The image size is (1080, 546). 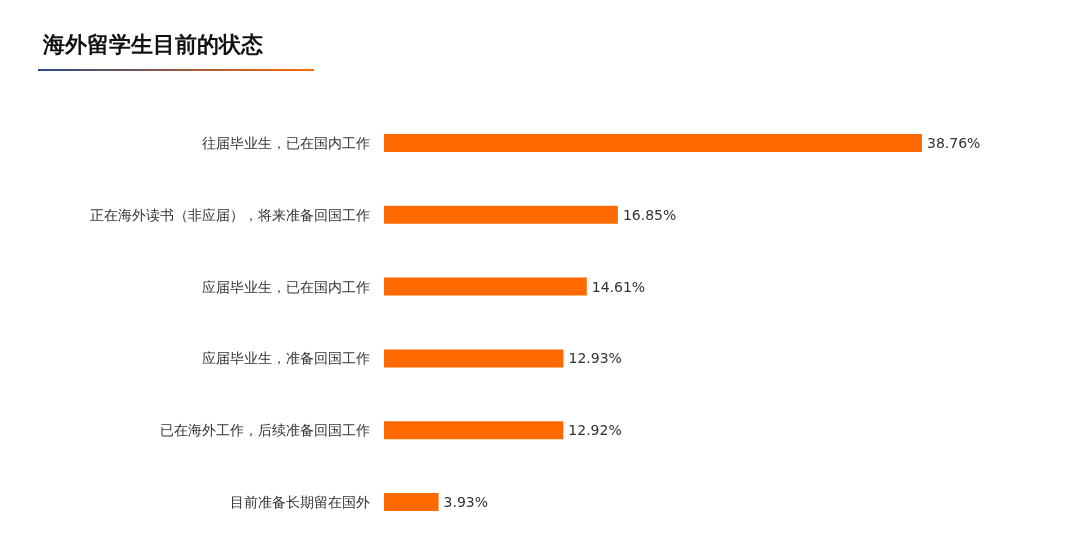 I want to click on y-tick-label: 正在海外读书（非应届），将来准备回国工作, so click(x=230, y=214).